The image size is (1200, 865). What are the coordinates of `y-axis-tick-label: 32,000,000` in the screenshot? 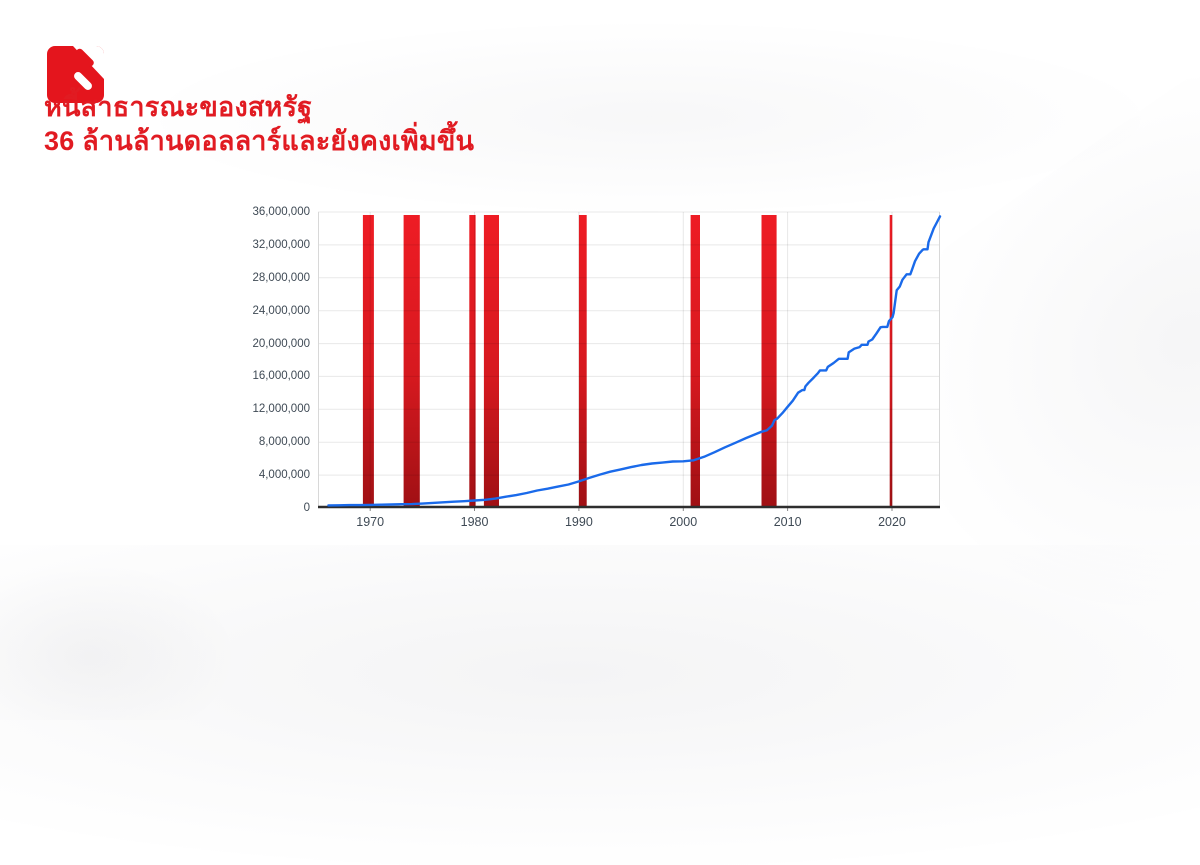 It's located at (281, 244).